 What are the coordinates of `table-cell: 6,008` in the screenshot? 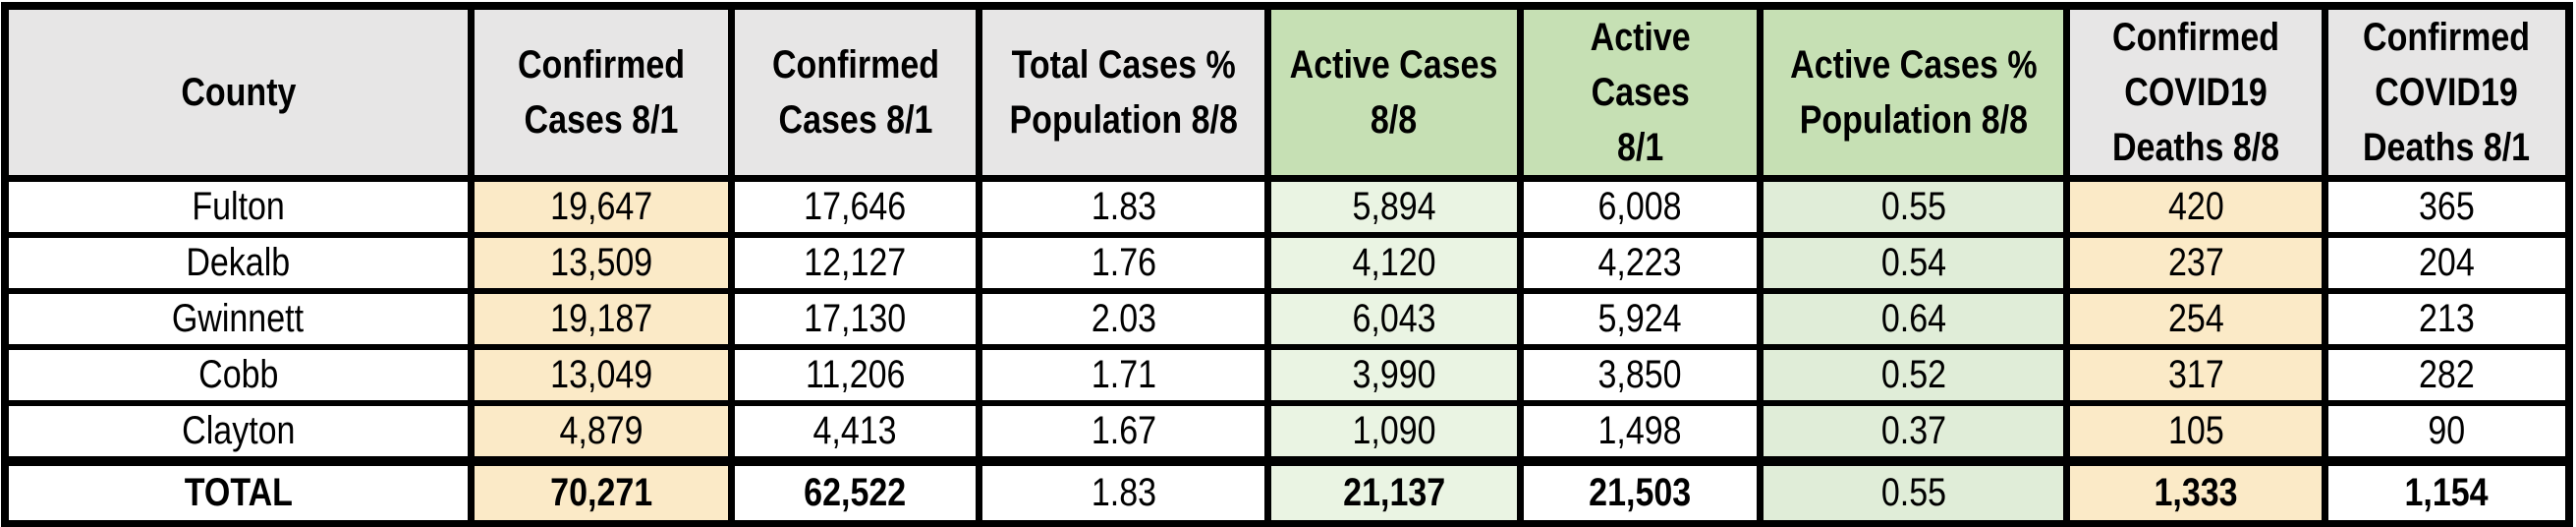 It's located at (1640, 206).